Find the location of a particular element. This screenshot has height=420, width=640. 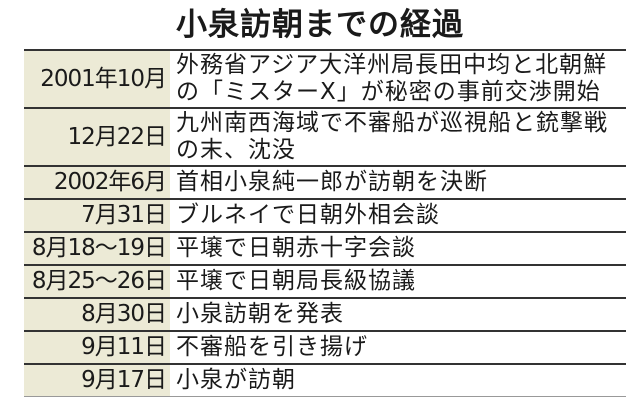

table-row: 2002年6月 首相小泉純一郎が訪朝を決断 is located at coordinates (325, 182).